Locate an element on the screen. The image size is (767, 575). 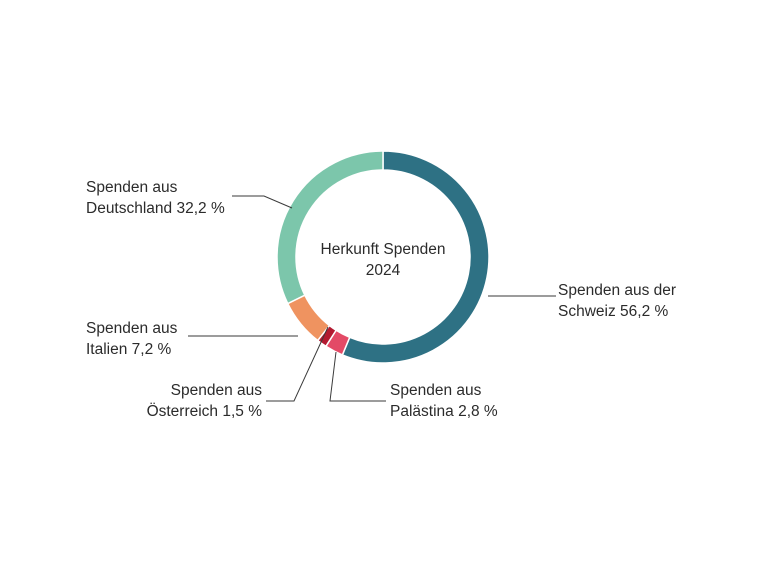
donut-slices is located at coordinates (383, 257).